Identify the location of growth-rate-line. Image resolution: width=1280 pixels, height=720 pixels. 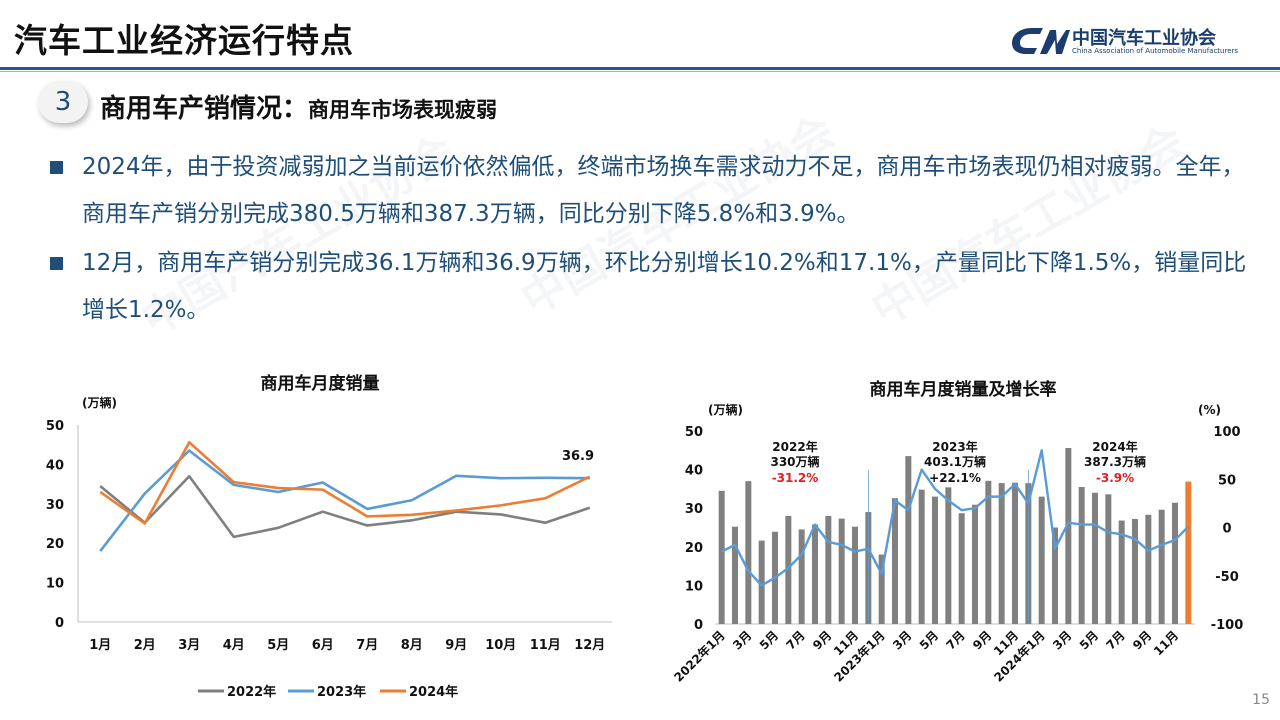
(955, 518).